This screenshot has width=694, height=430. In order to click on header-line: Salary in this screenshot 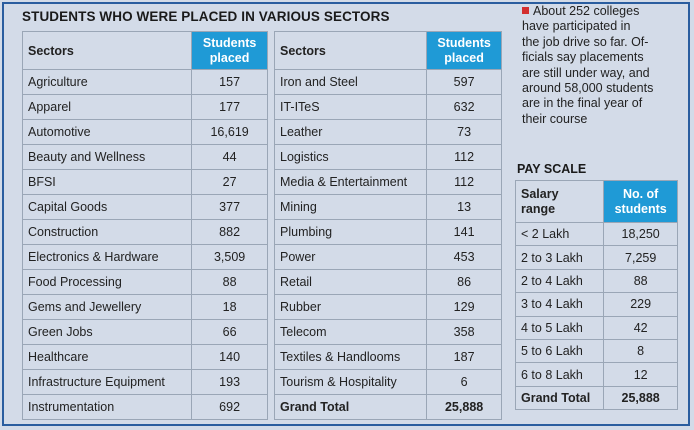, I will do `click(540, 193)`.